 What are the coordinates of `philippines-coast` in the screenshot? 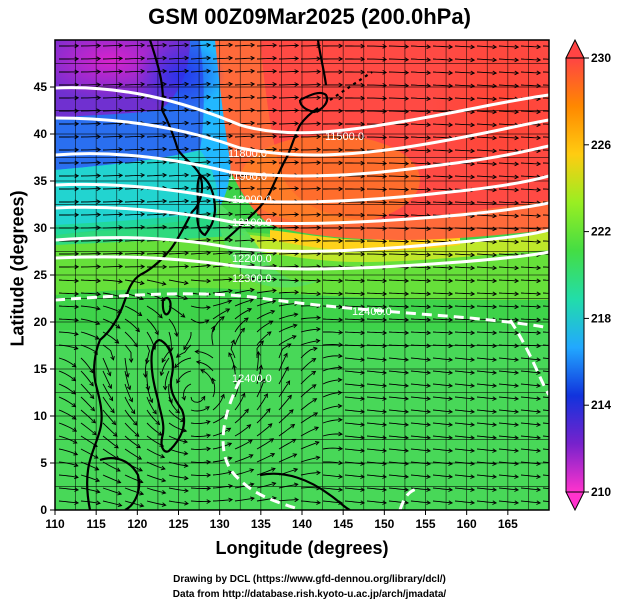 It's located at (168, 395).